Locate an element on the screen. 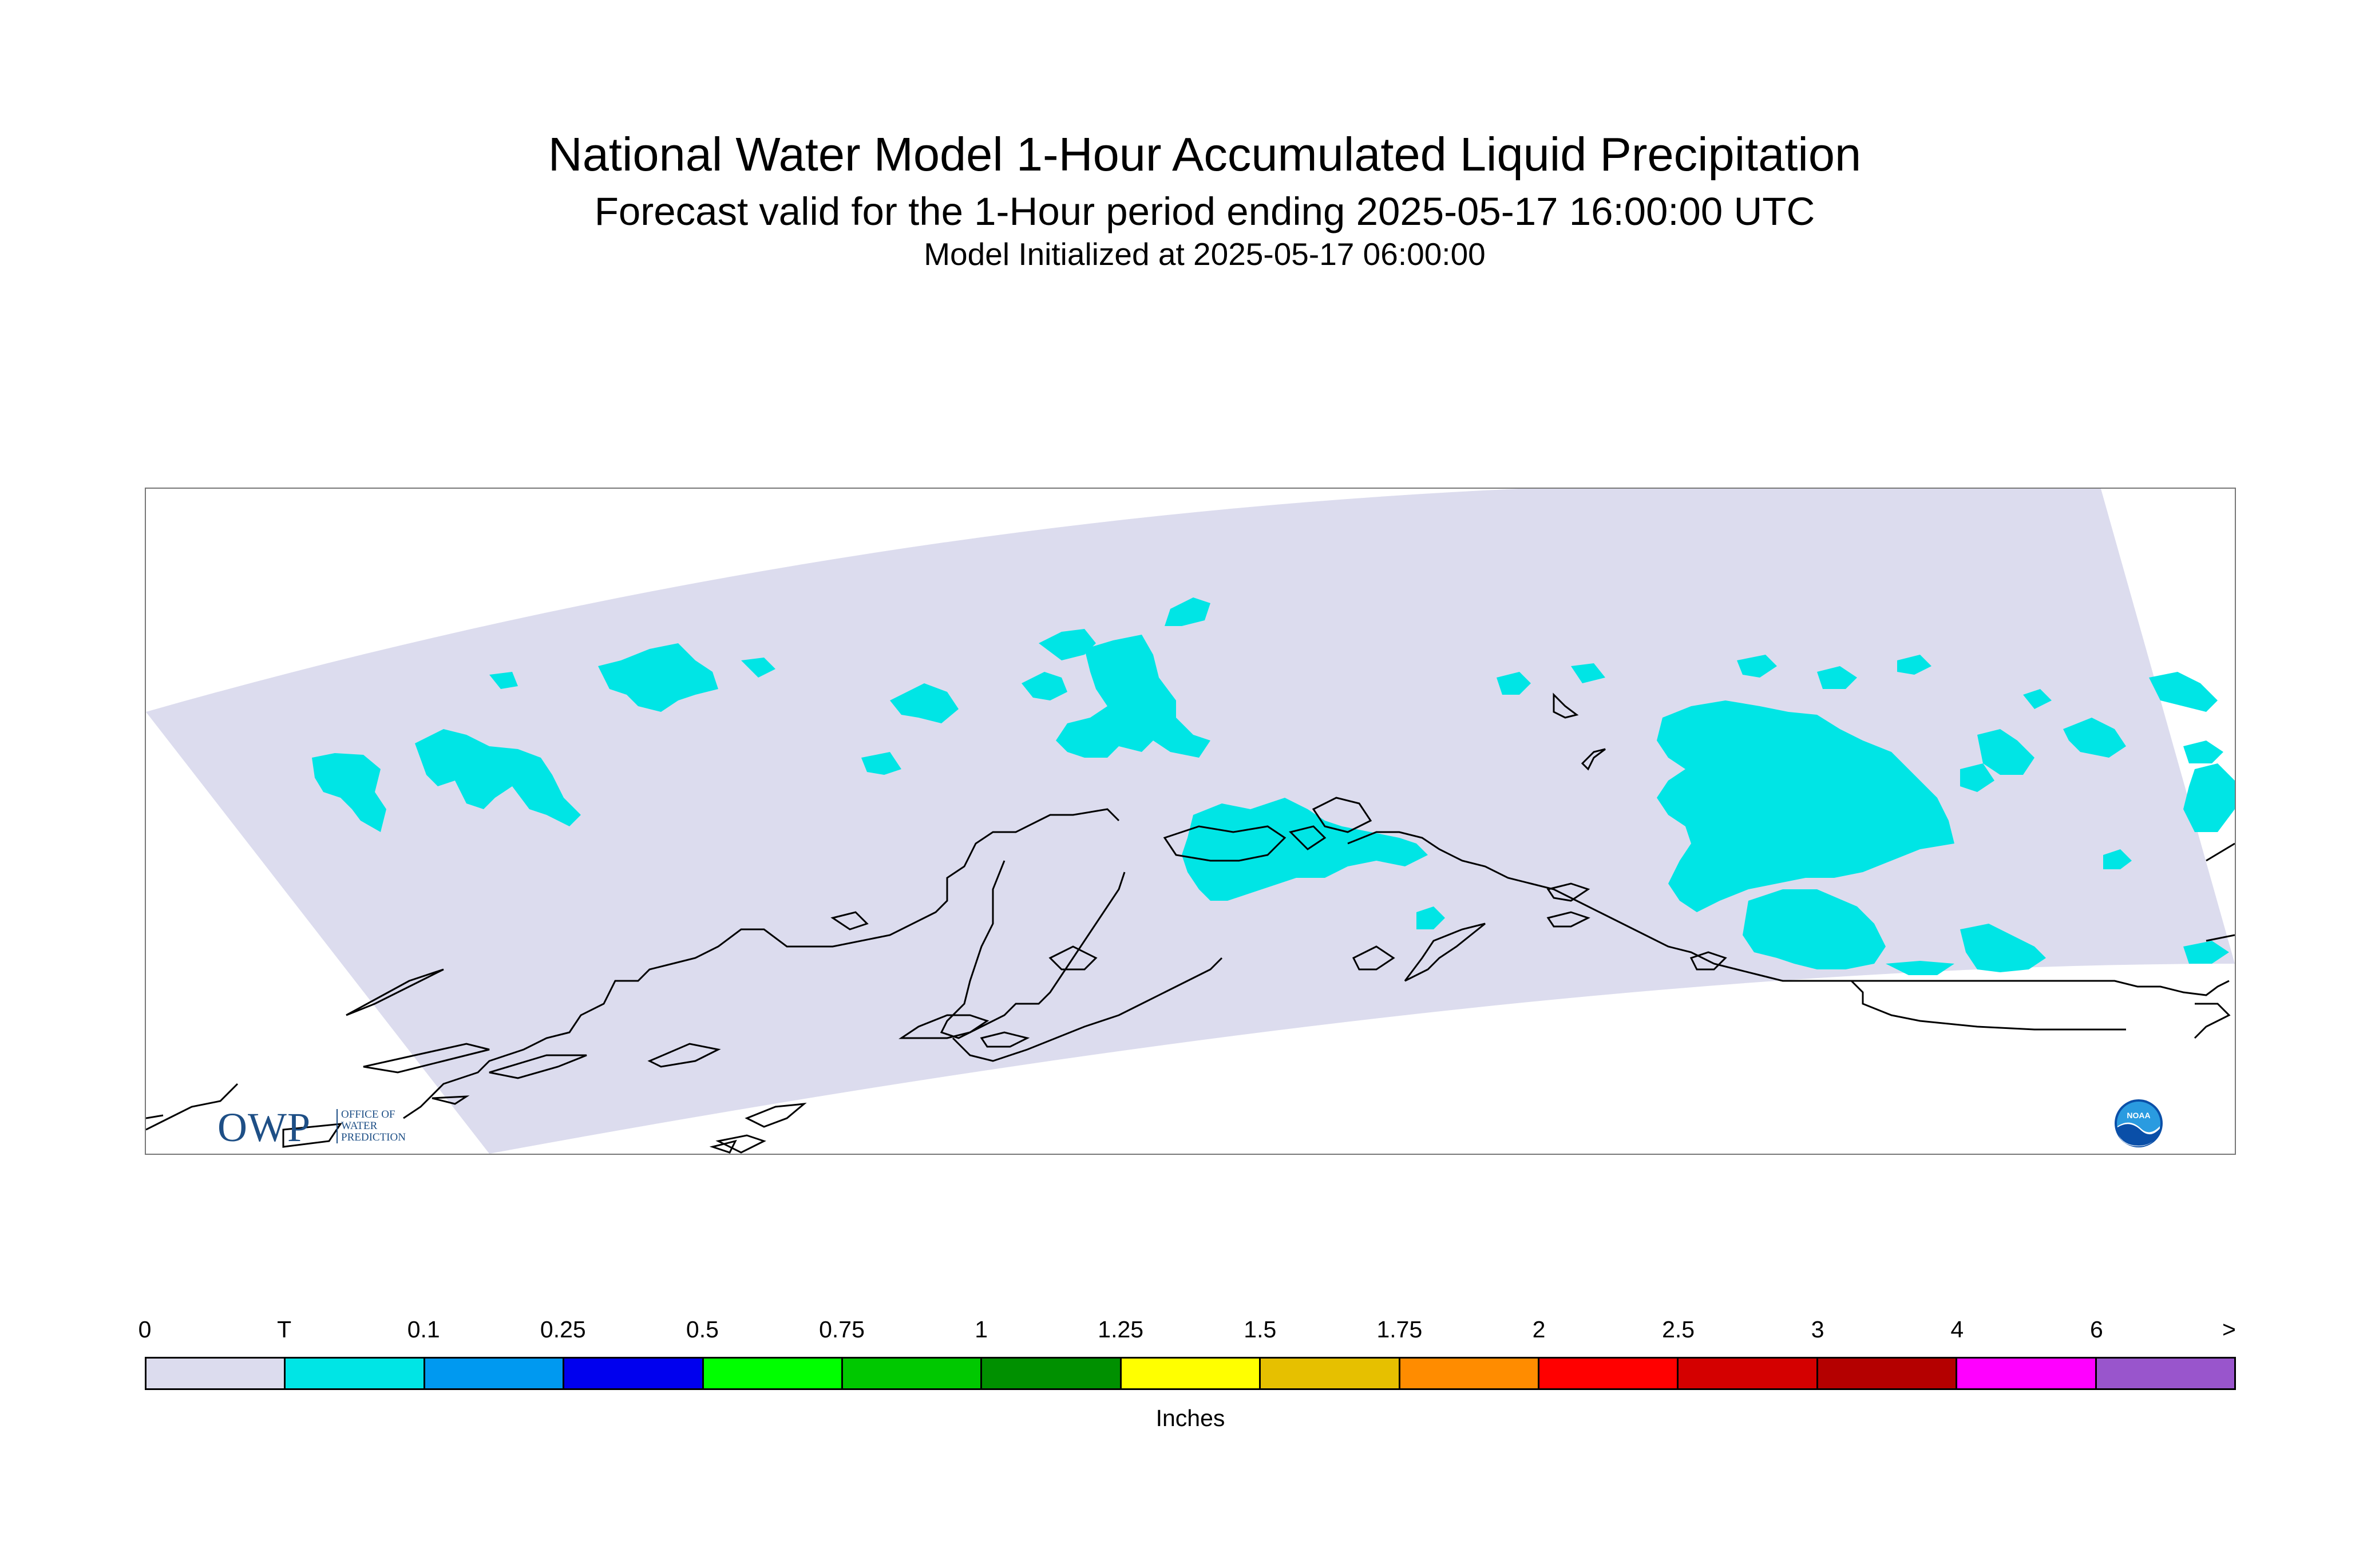 This screenshot has height=1568, width=2375. legend-tick-label: 1 is located at coordinates (982, 1329).